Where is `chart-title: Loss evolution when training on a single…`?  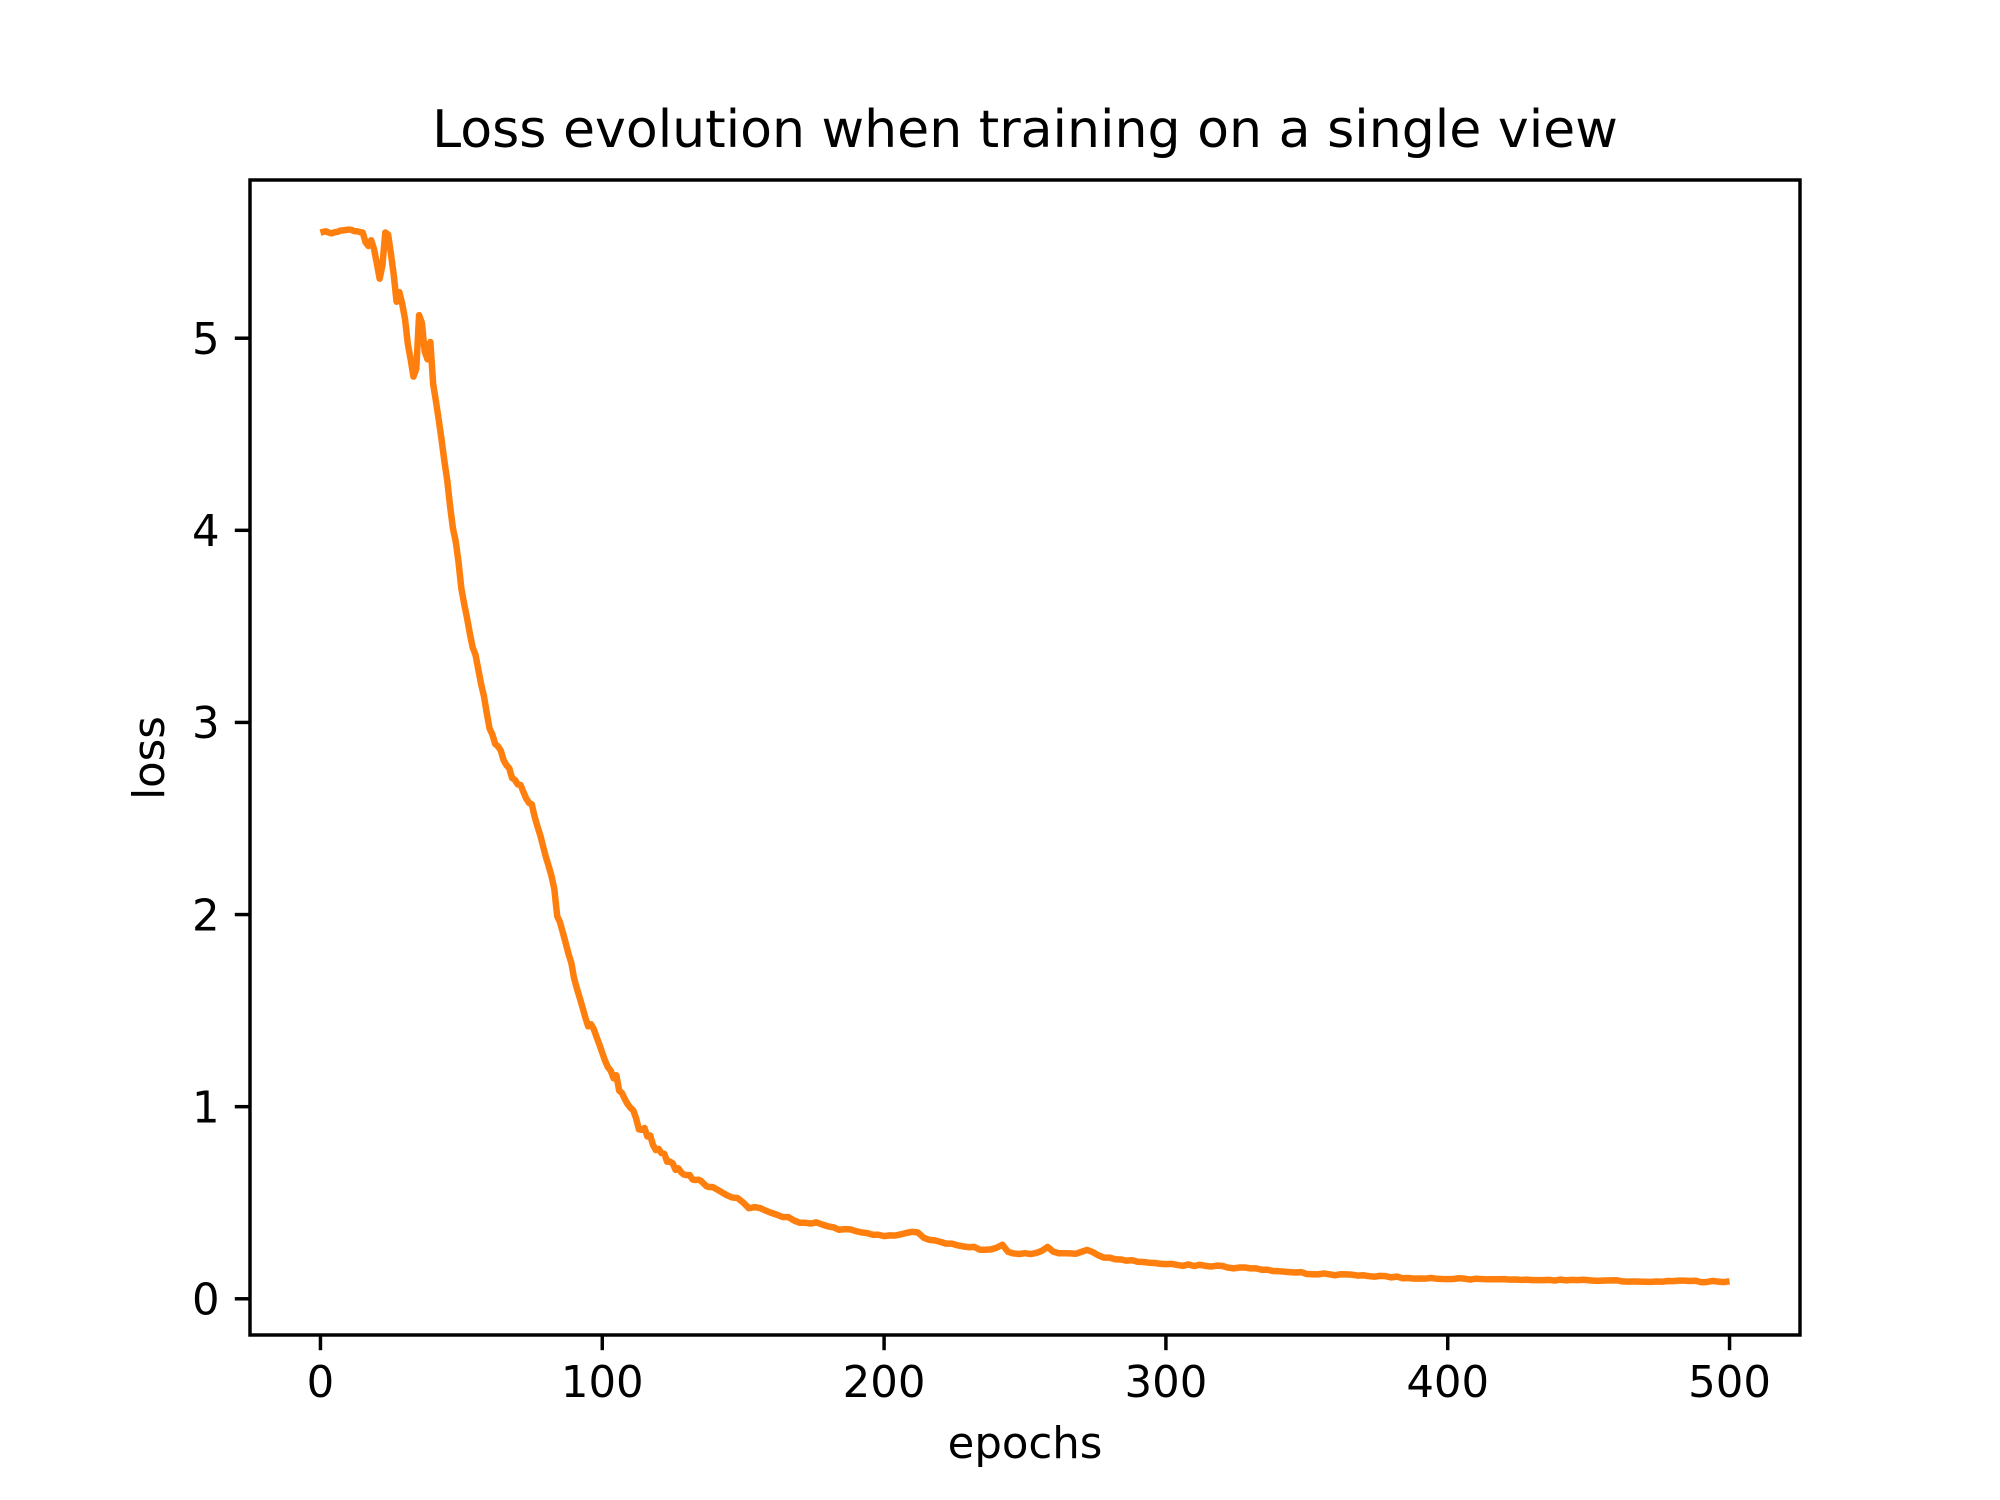
chart-title: Loss evolution when training on a single… is located at coordinates (1025, 130).